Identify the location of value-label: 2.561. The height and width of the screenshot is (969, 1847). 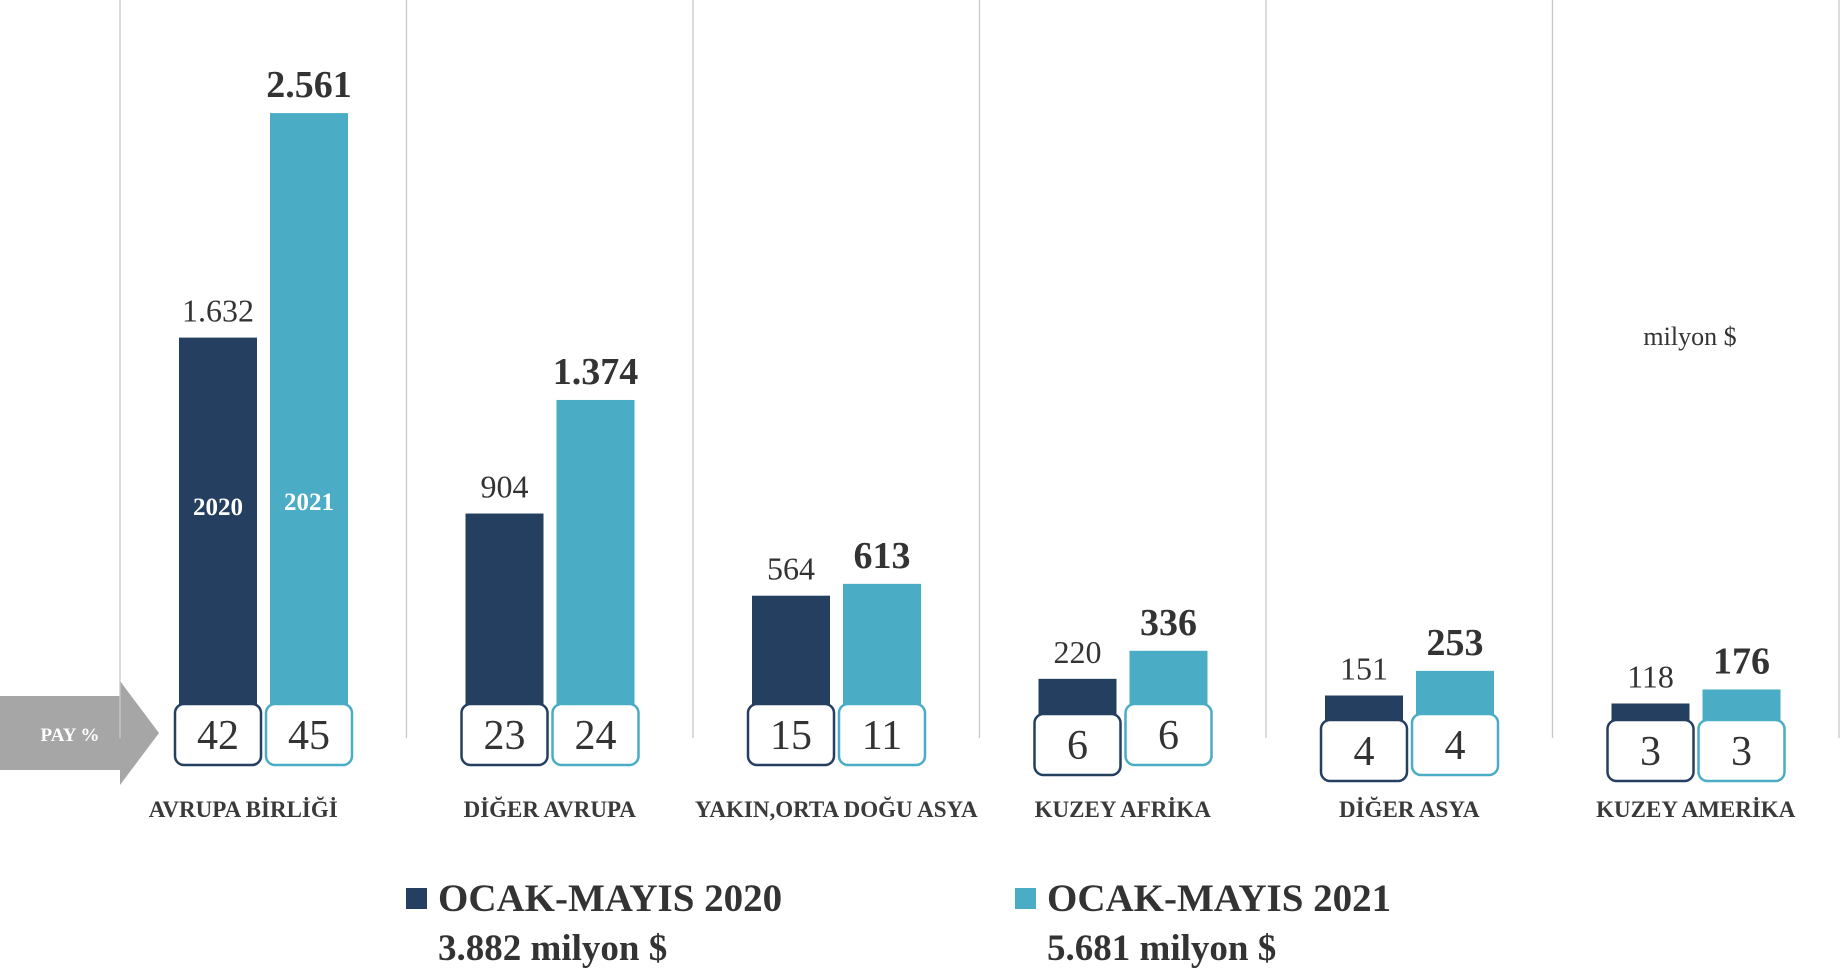
(309, 85).